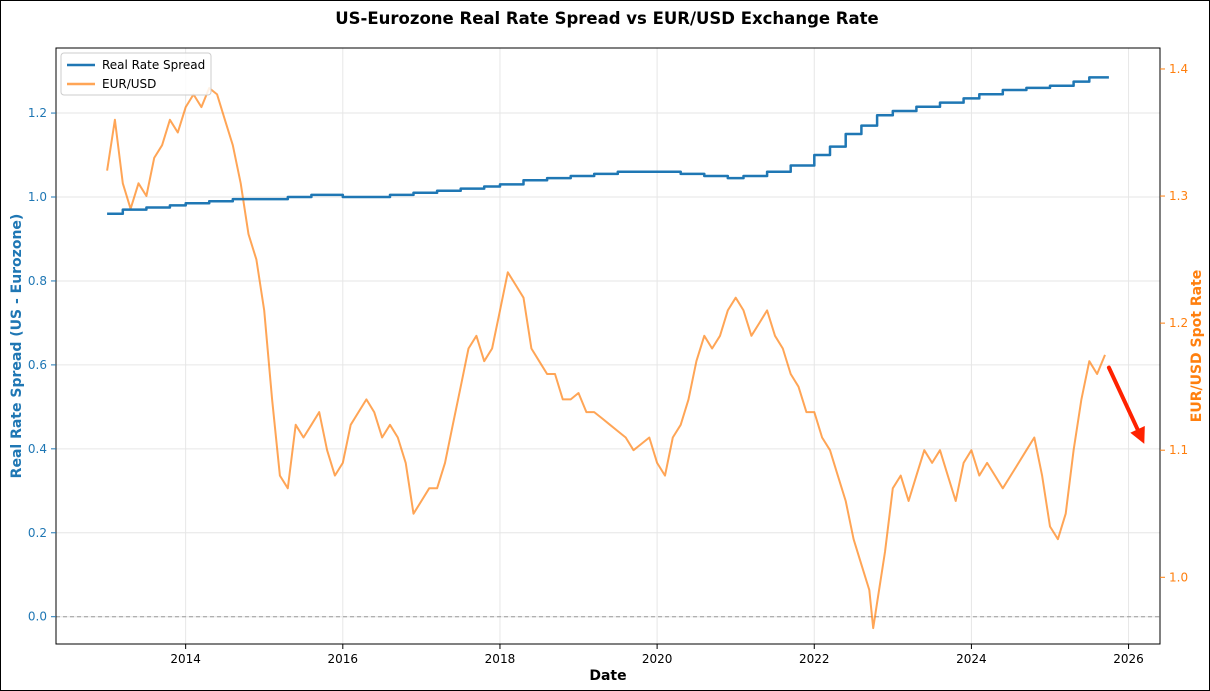  I want to click on legend-label-eurusd: EUR/USD, so click(129, 84).